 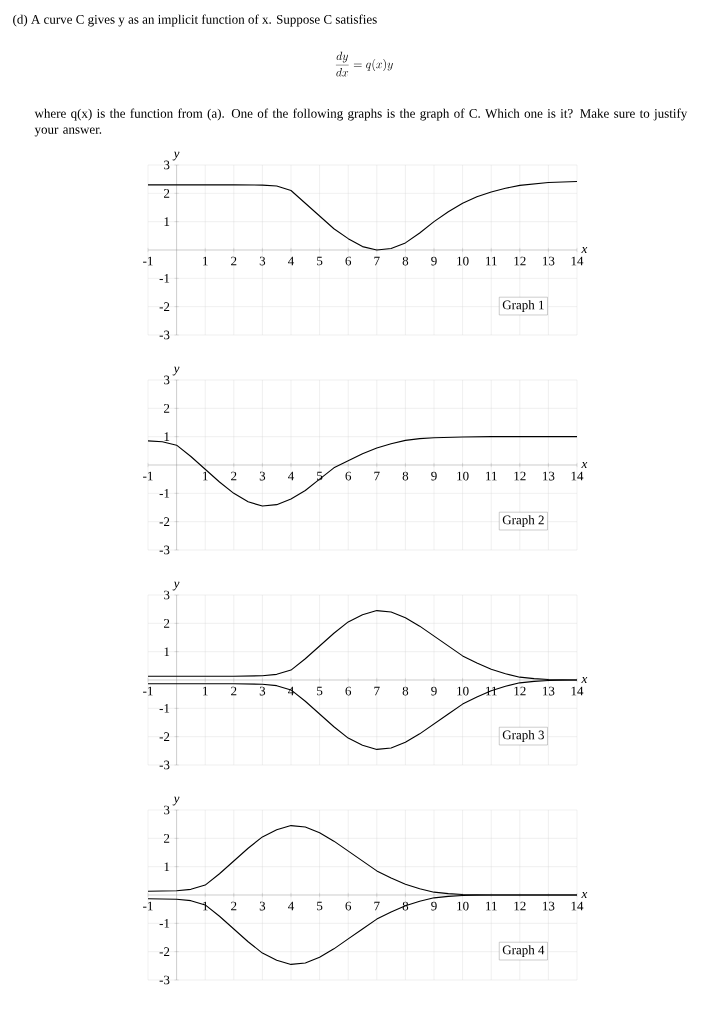 I want to click on chart-subtitle: $\frac{dy}{dx} = q(x)y$, so click(x=364, y=64).